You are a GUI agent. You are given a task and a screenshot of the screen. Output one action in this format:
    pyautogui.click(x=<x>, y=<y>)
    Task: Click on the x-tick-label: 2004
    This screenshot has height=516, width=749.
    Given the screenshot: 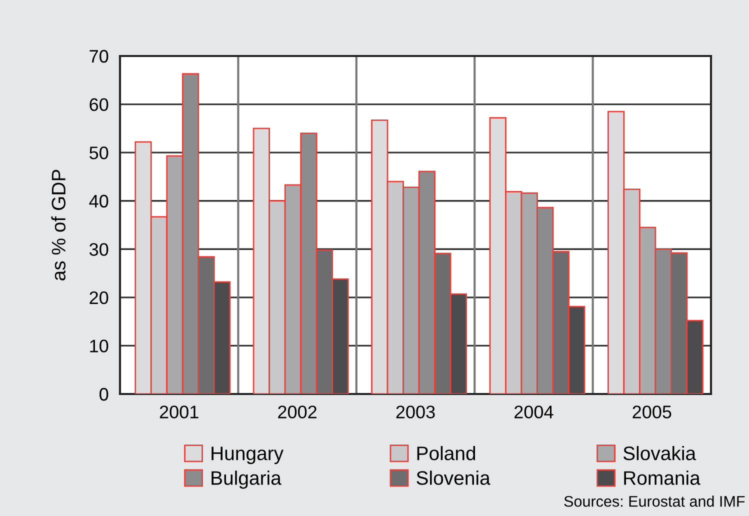 What is the action you would take?
    pyautogui.click(x=534, y=412)
    